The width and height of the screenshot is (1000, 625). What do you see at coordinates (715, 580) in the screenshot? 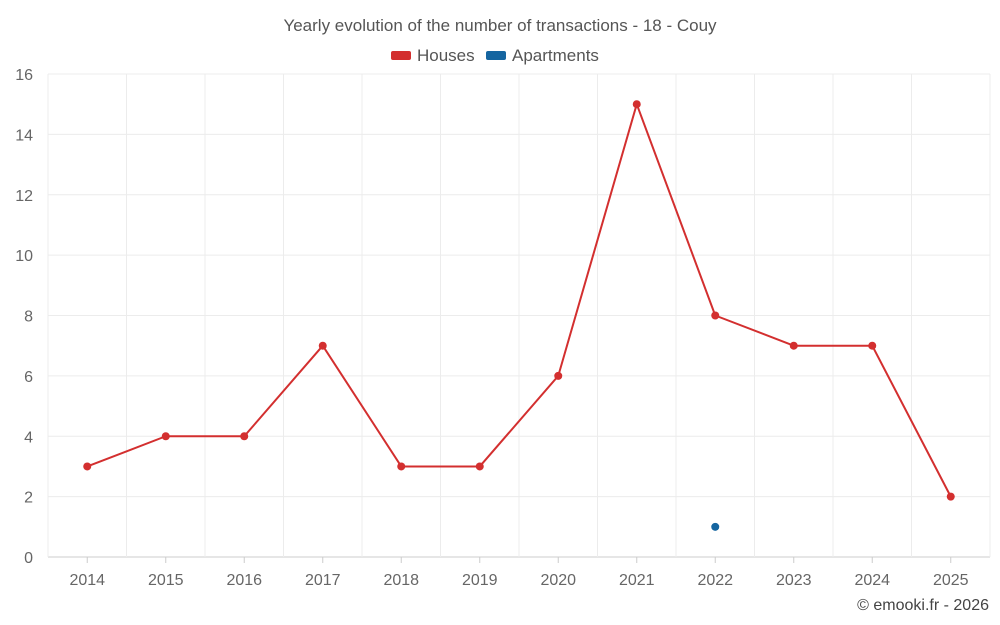
I see `x-tick-label: 2022` at bounding box center [715, 580].